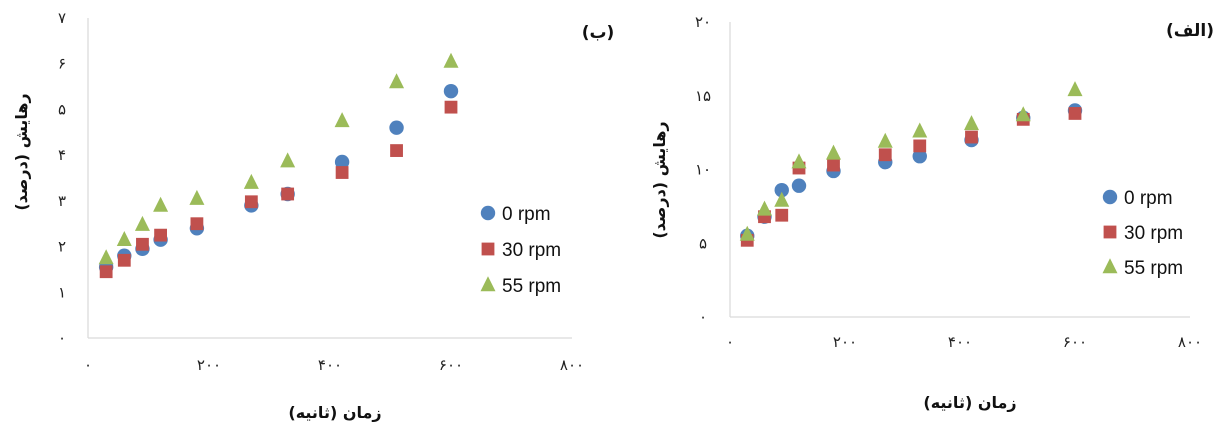 The image size is (1230, 425). I want to click on y-tick-label: ۱, so click(62, 292).